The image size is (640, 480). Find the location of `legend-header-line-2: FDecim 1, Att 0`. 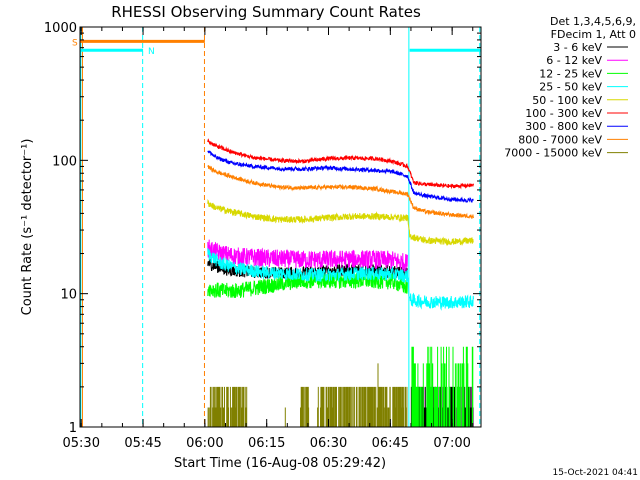

legend-header-line-2: FDecim 1, Att 0 is located at coordinates (593, 34).